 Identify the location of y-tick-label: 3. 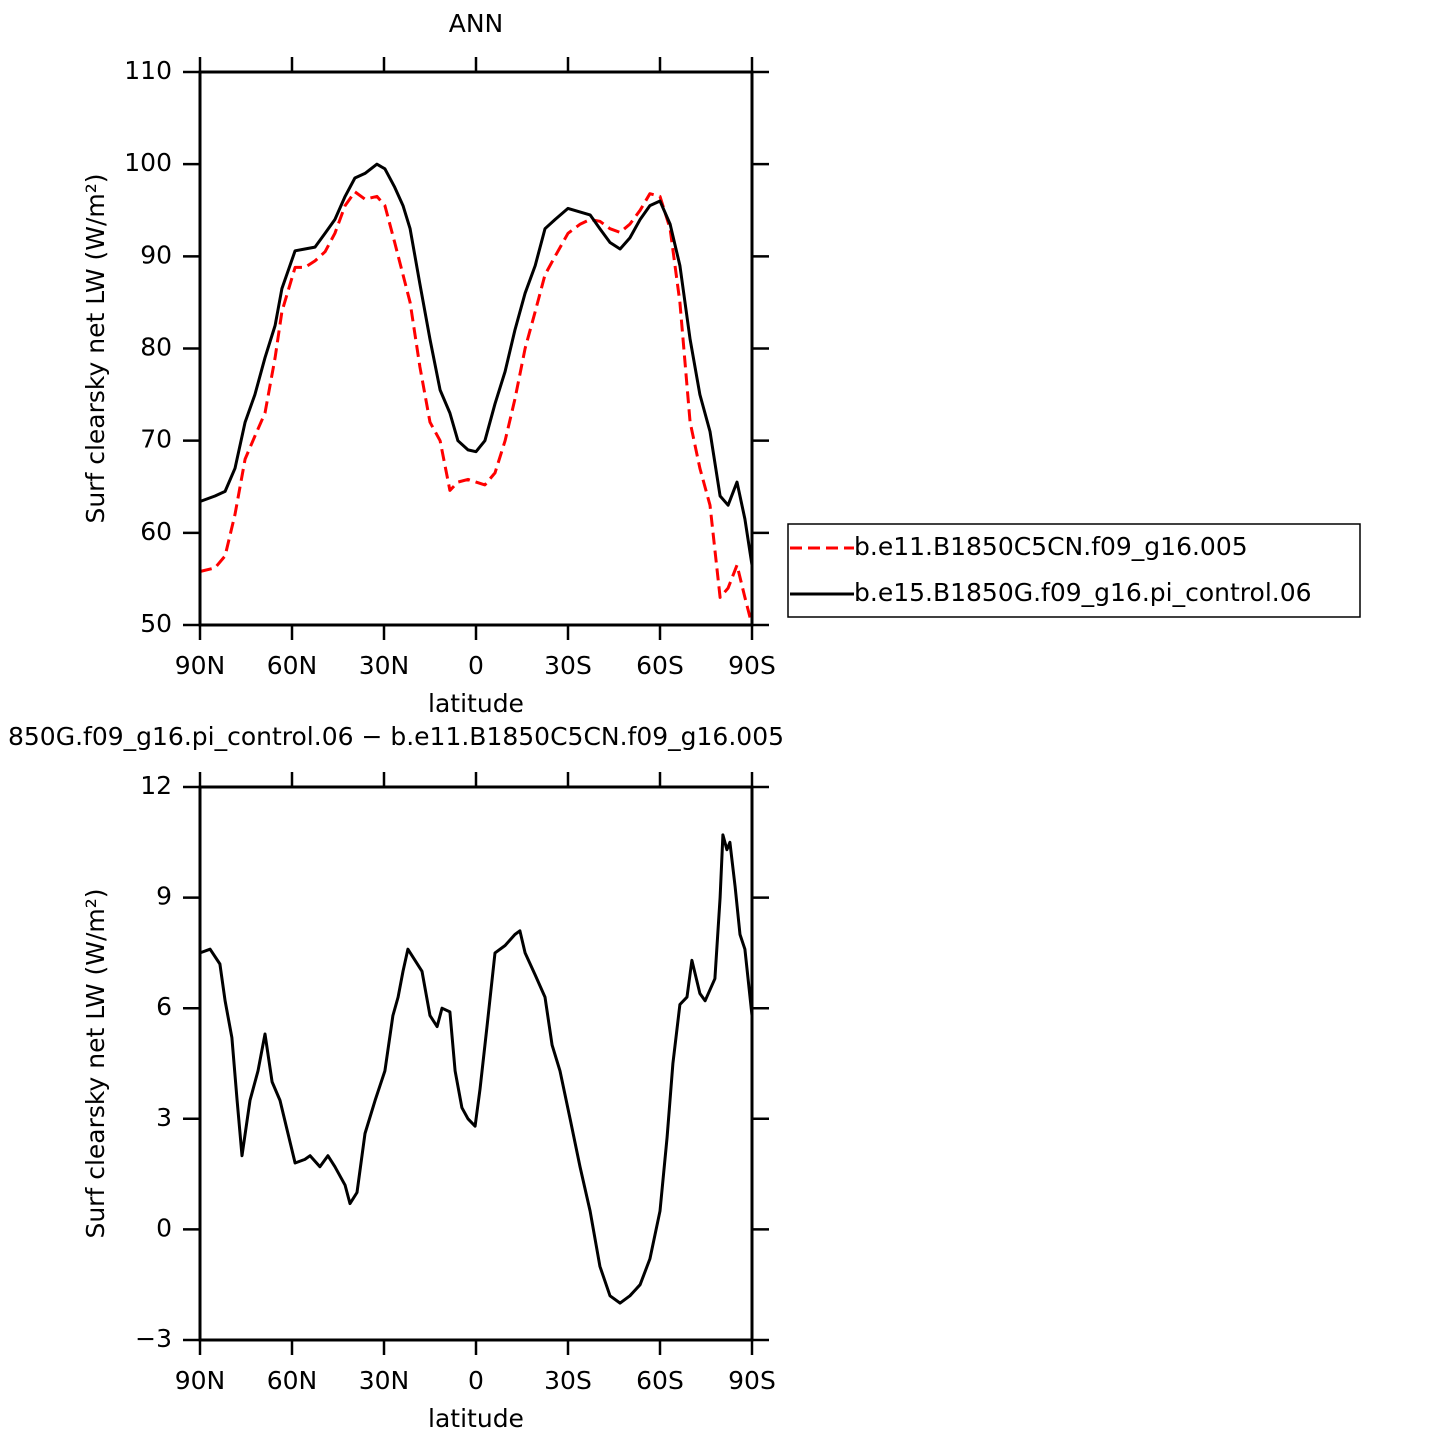
(164, 1117).